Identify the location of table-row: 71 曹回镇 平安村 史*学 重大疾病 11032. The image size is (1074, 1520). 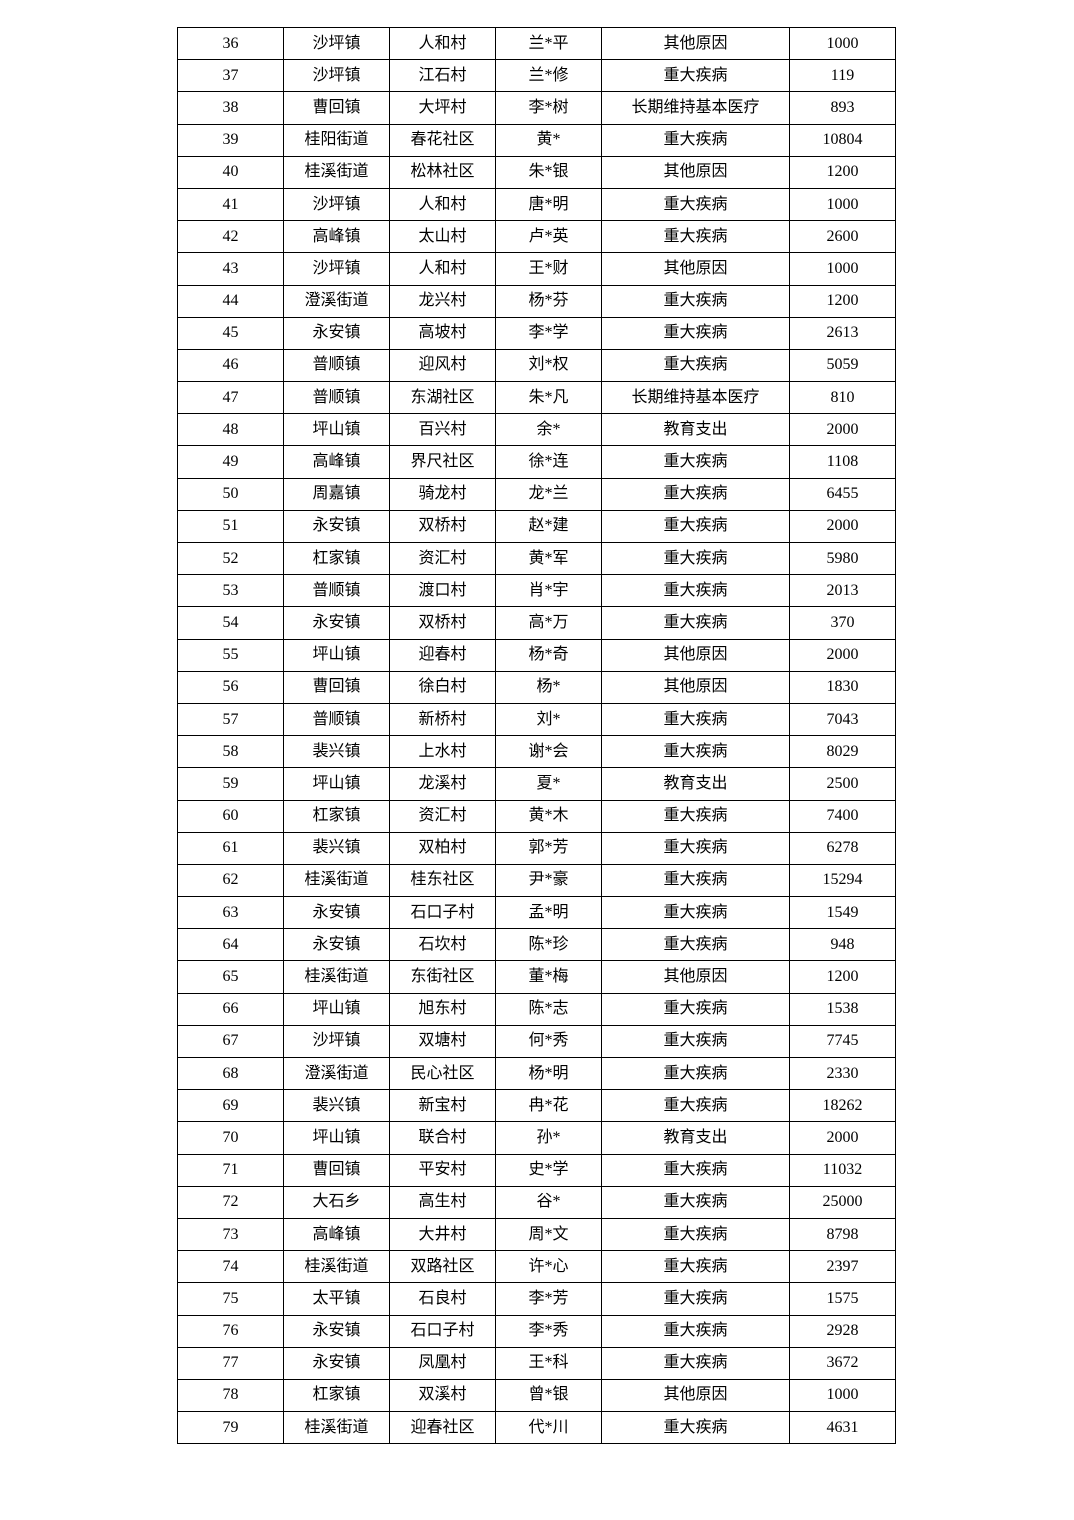
(536, 1170).